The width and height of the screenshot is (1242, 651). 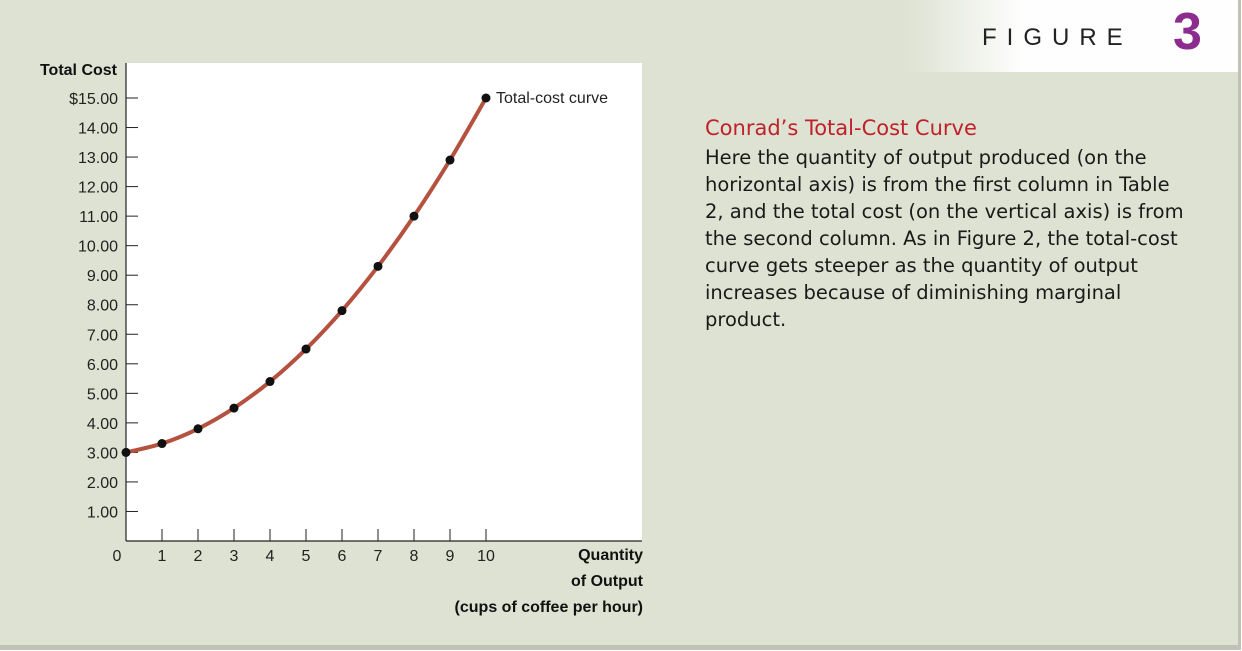 I want to click on y-tick-label: 7.00, so click(x=102, y=335).